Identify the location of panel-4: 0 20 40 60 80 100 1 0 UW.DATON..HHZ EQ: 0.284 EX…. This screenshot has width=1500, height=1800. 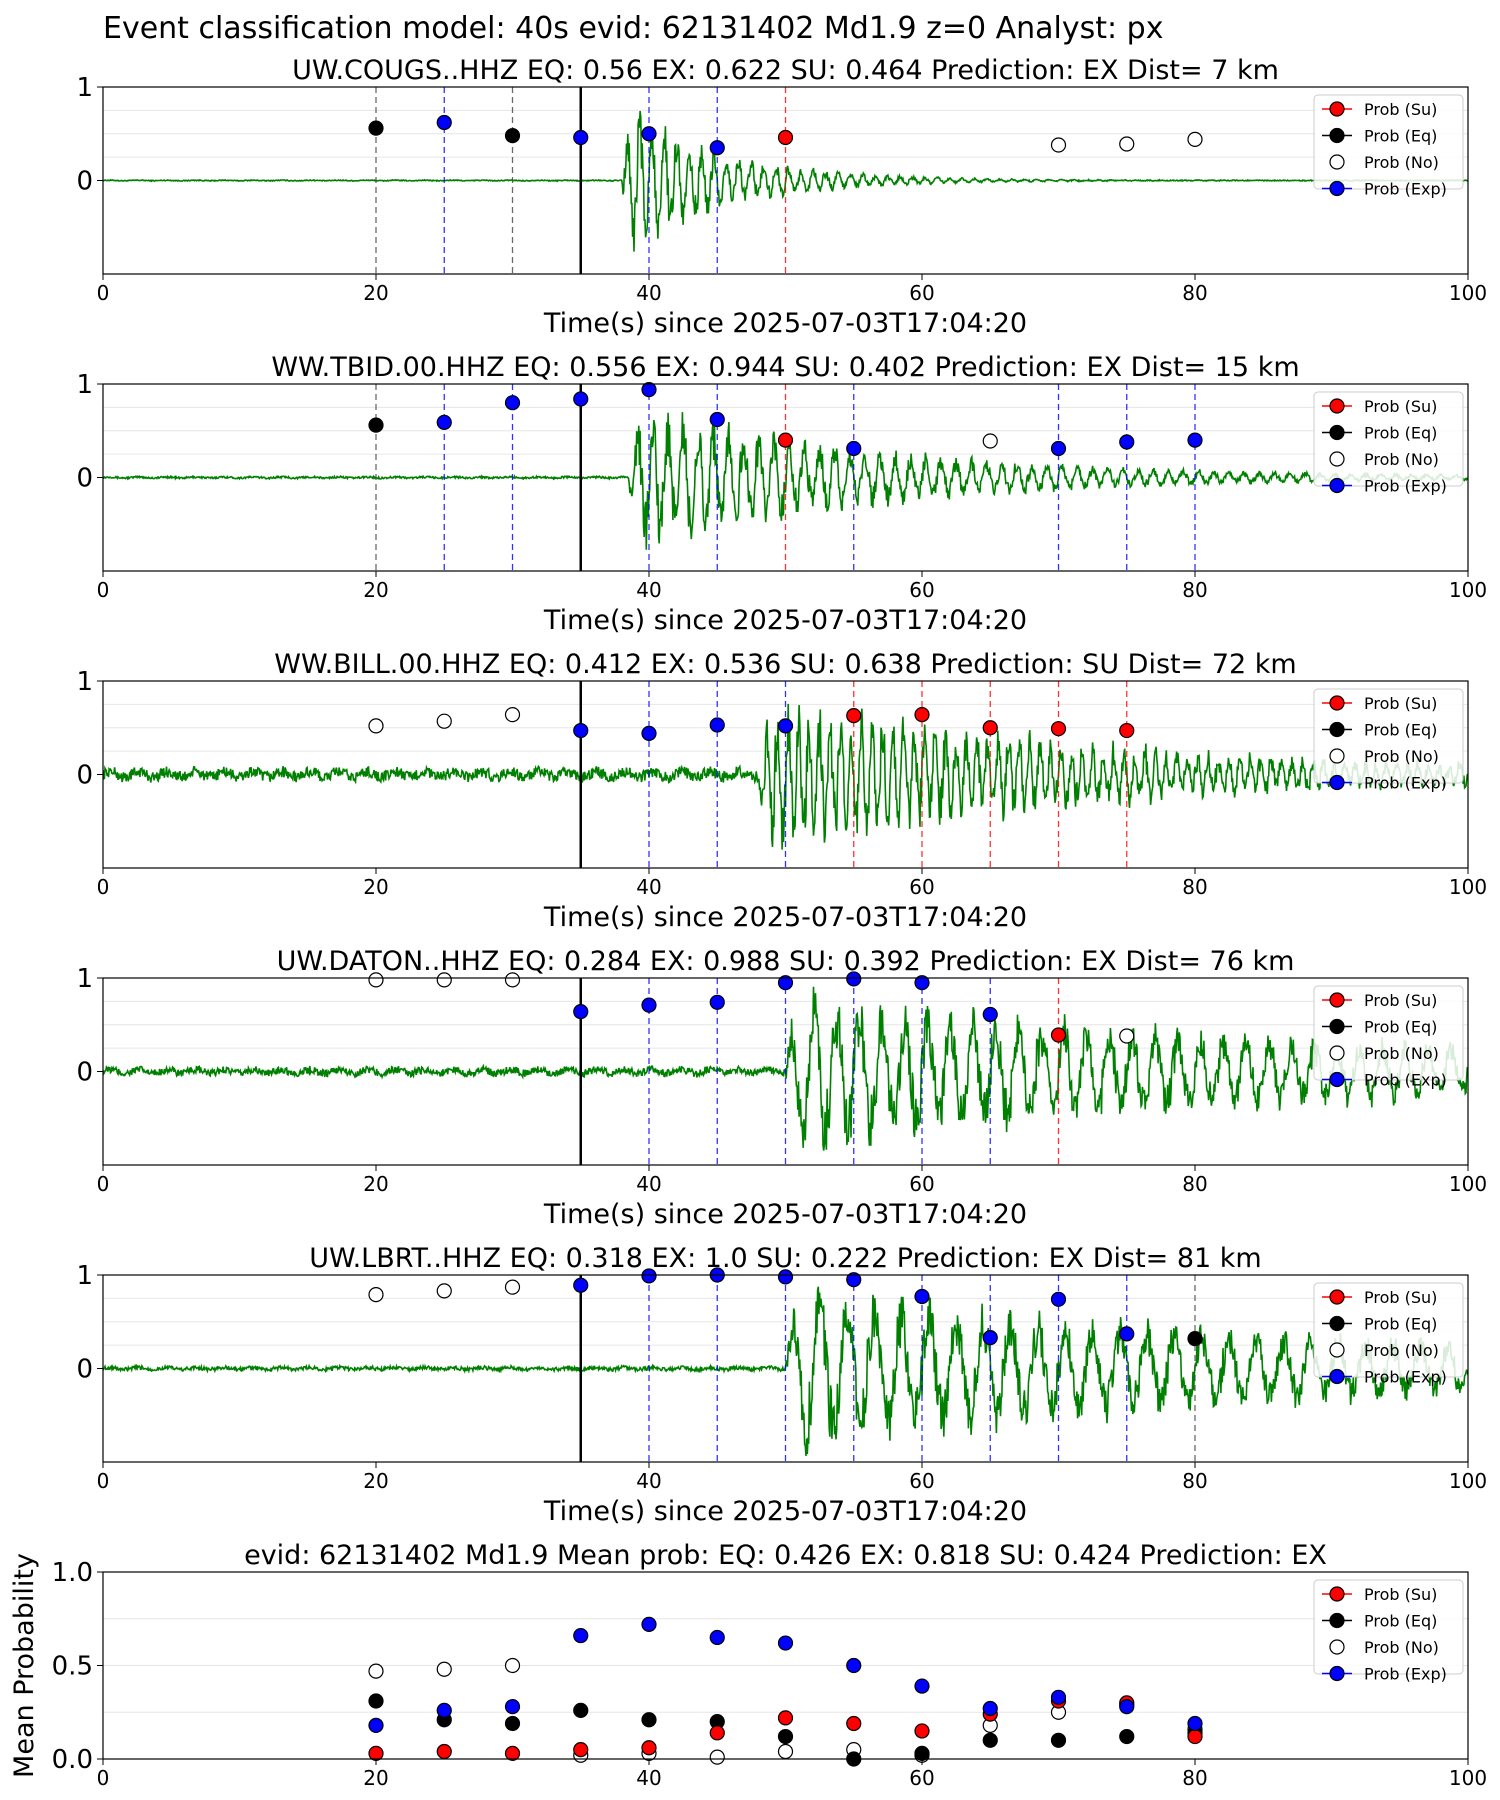
(781, 1088).